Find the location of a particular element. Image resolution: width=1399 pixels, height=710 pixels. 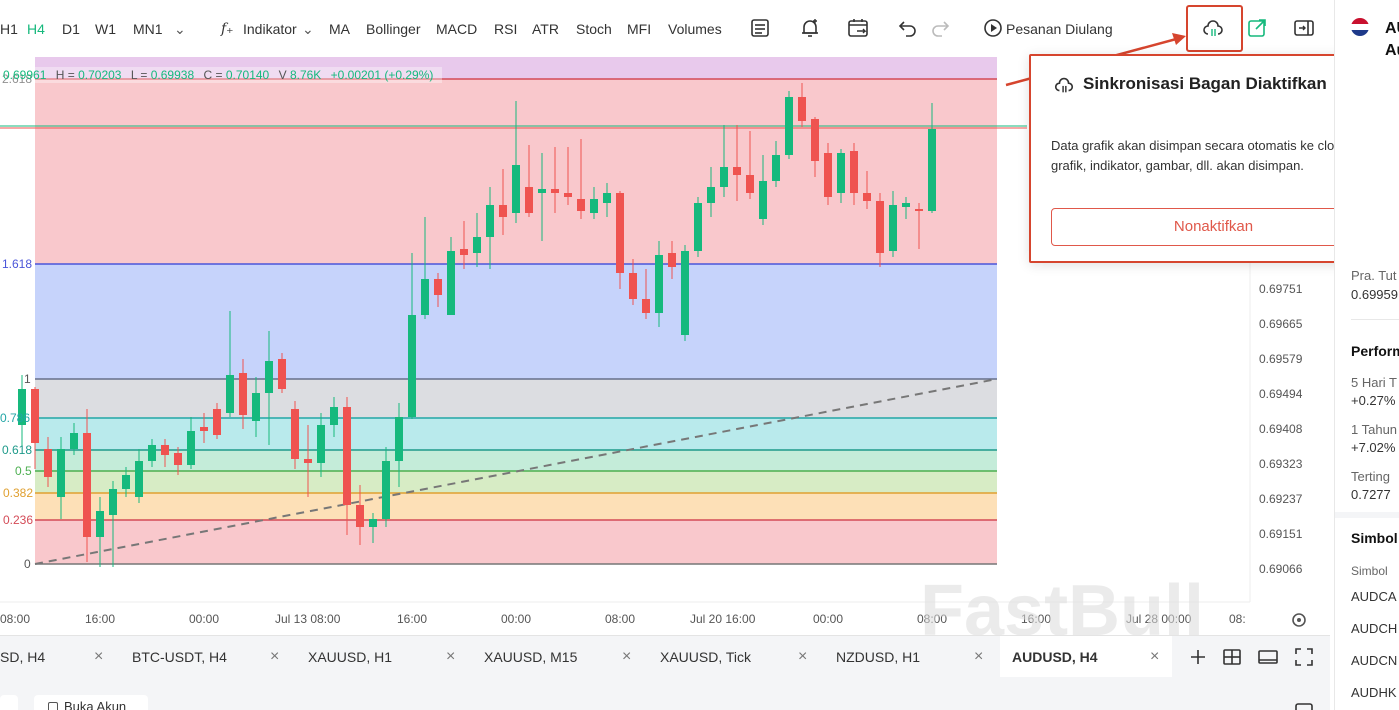

indicator-volumes: Volumes is located at coordinates (695, 29).